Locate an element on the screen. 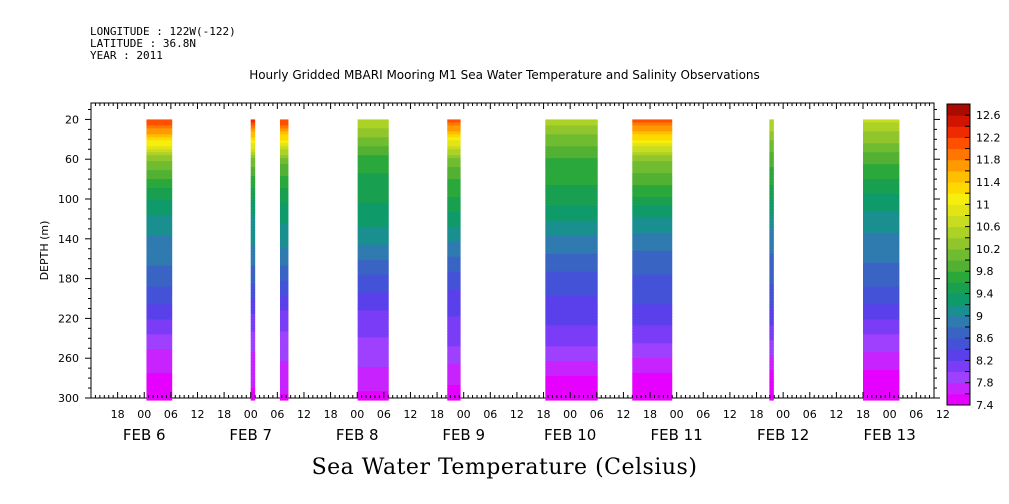 This screenshot has width=1009, height=504. colorbar-frame is located at coordinates (958, 254).